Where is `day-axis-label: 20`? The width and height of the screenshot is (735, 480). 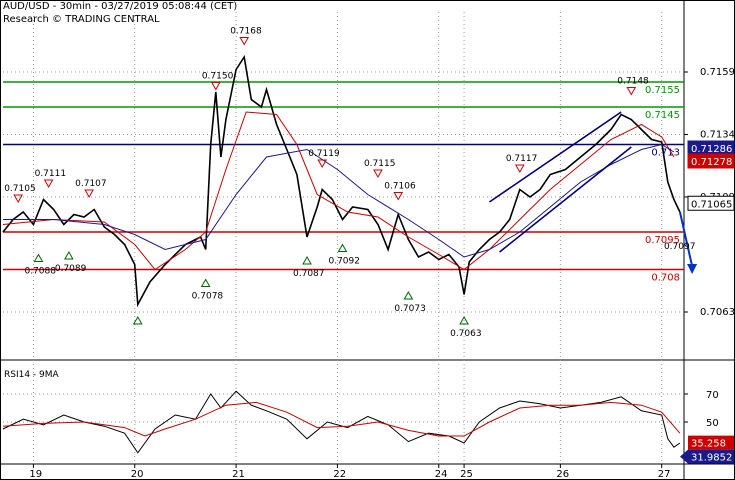 day-axis-label: 20 is located at coordinates (137, 474).